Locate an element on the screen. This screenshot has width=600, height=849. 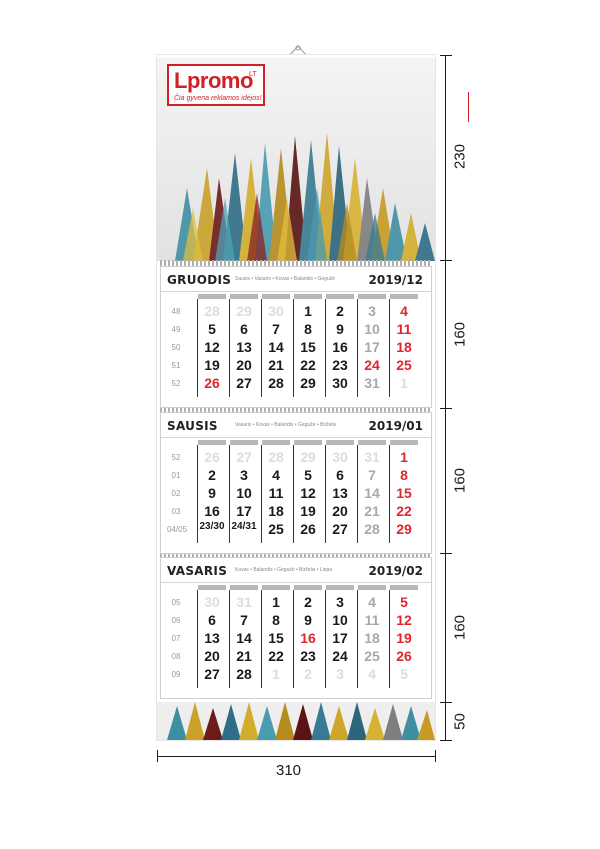
day-cell: 22 is located at coordinates (276, 656).